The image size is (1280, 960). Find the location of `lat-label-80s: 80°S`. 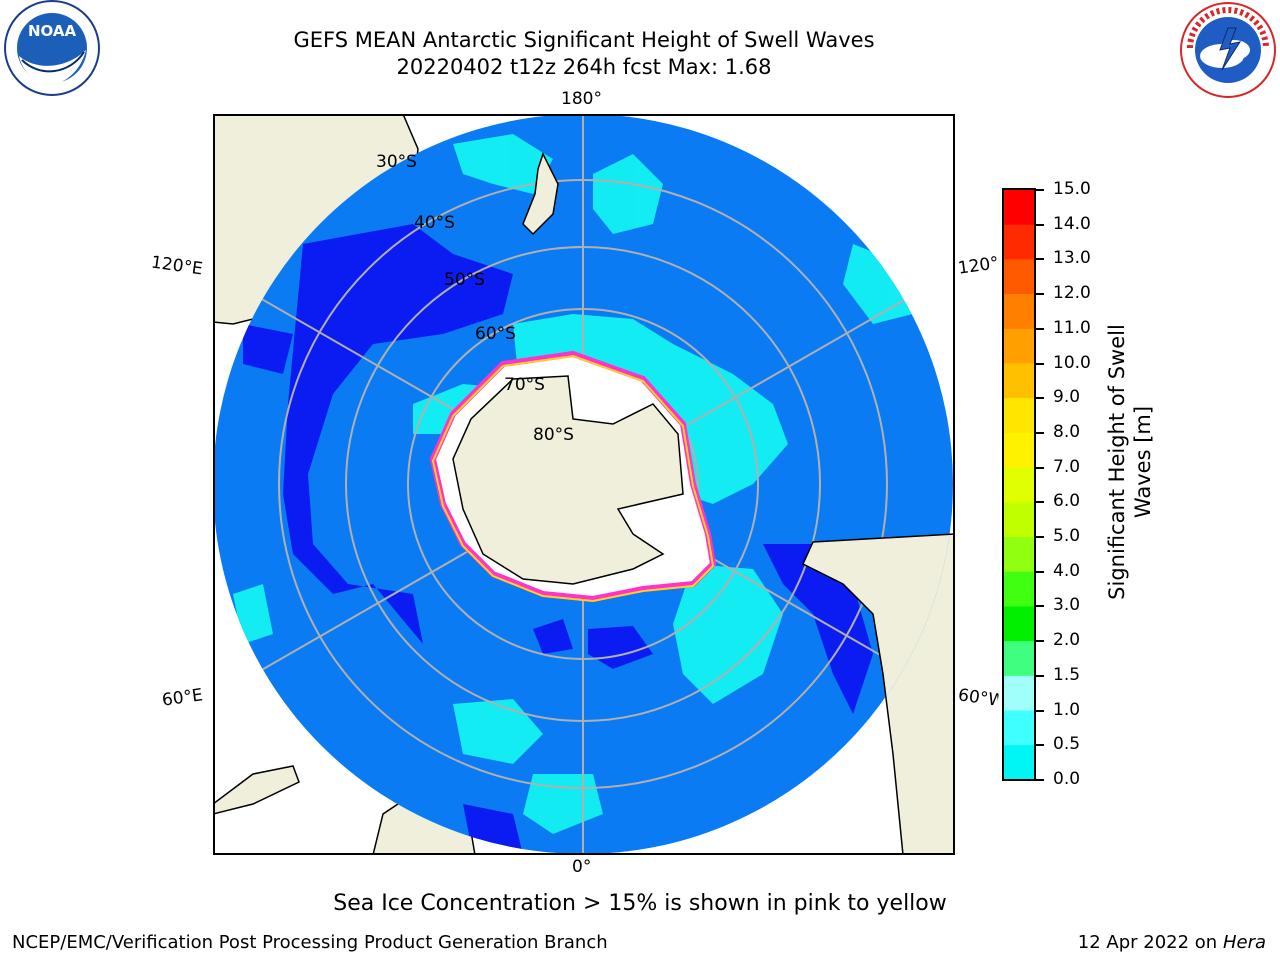

lat-label-80s: 80°S is located at coordinates (553, 435).